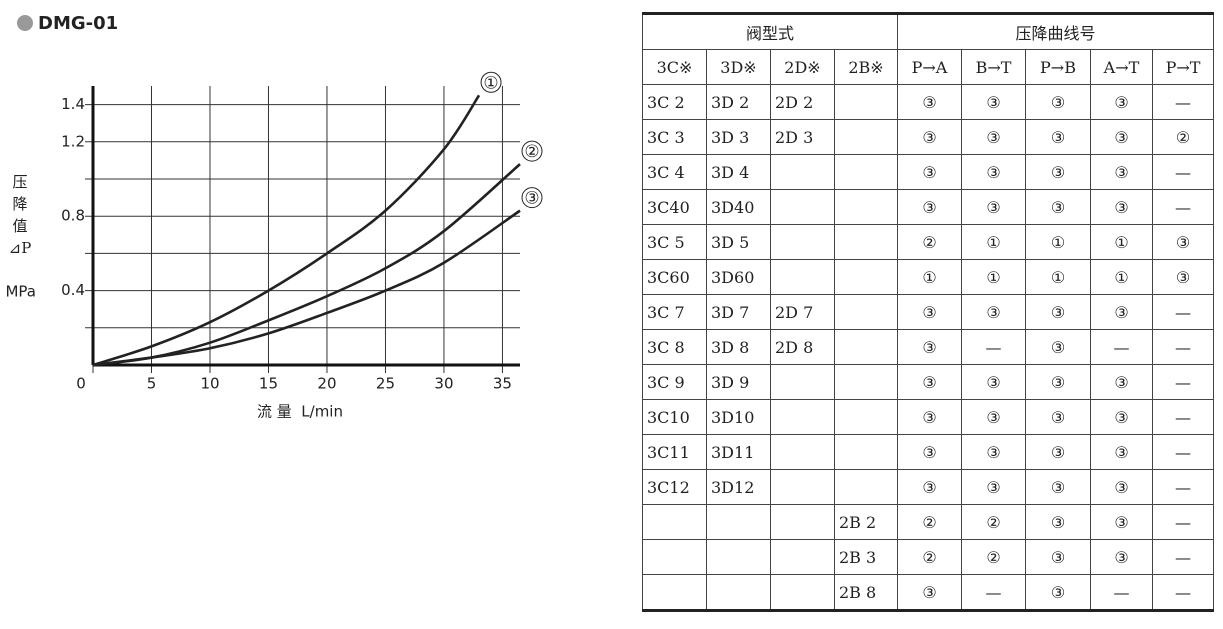  I want to click on table-row: 3C 9 3D 9 ③ ③ ③ ③ —, so click(928, 382).